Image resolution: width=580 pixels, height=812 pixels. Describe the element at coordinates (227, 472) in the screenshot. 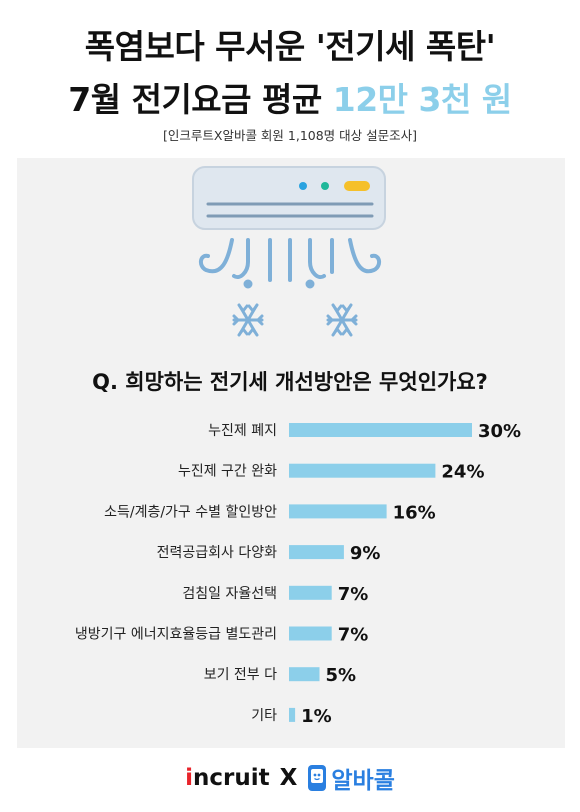

I see `category-label: 누진제 구간 완화` at that location.